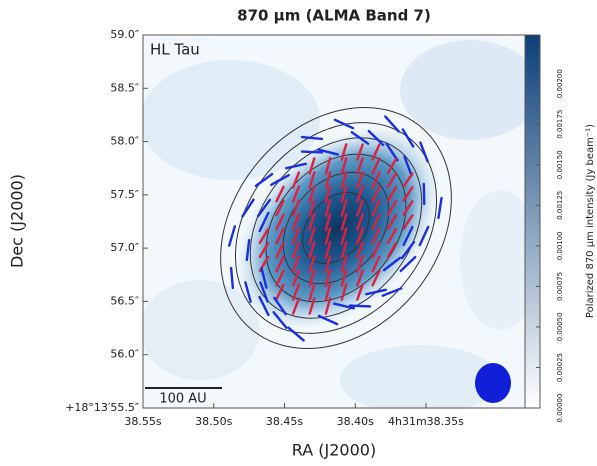 Image resolution: width=597 pixels, height=466 pixels. What do you see at coordinates (102, 407) in the screenshot?
I see `y-tick-label: +18°13′55.5″` at bounding box center [102, 407].